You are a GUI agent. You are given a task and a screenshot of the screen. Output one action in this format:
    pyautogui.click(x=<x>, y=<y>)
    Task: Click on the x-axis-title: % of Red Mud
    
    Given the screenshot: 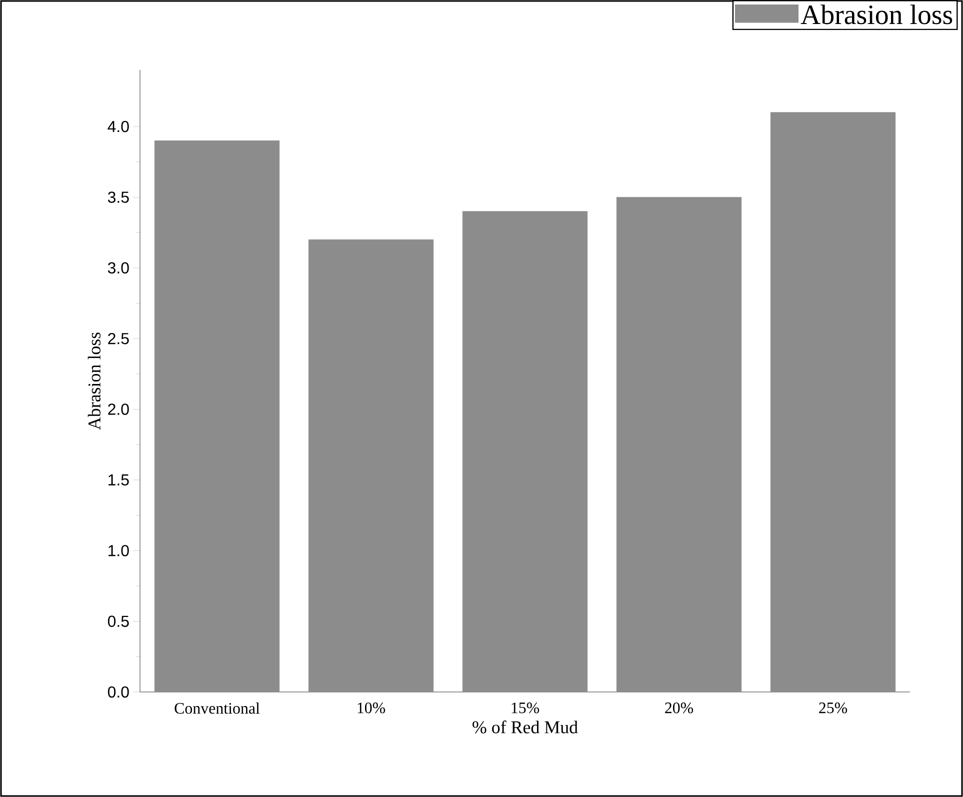 What is the action you would take?
    pyautogui.click(x=525, y=727)
    